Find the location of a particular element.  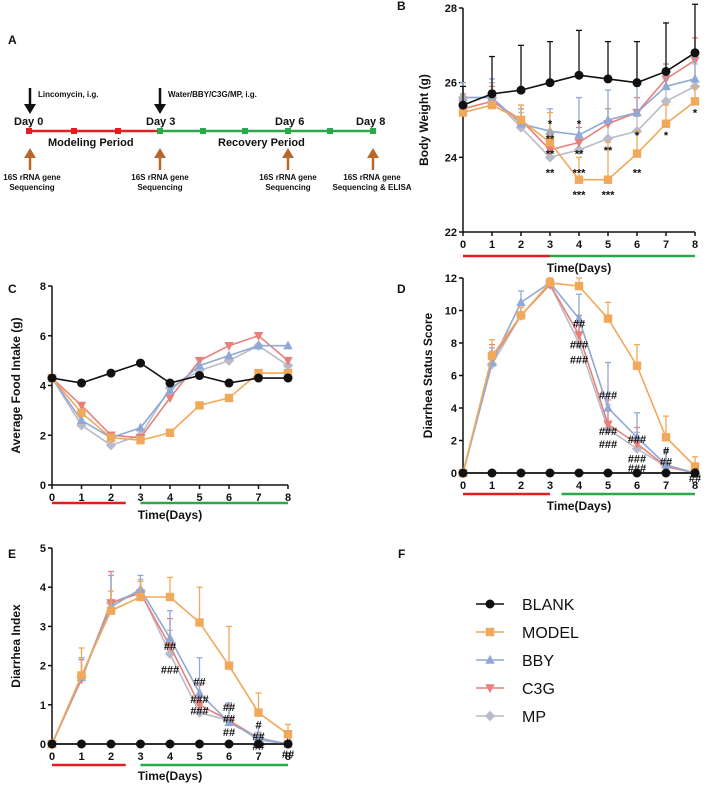

x-tick-label: 5 is located at coordinates (608, 245).